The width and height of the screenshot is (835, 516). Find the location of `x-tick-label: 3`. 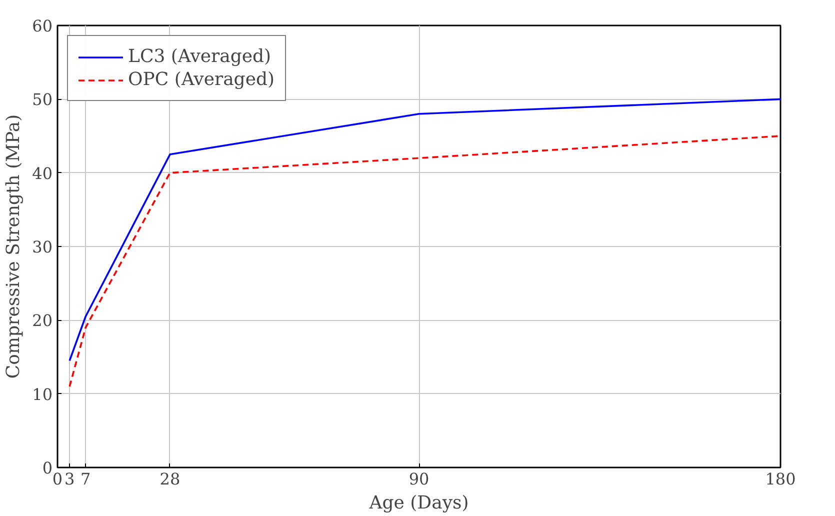

x-tick-label: 3 is located at coordinates (69, 479).